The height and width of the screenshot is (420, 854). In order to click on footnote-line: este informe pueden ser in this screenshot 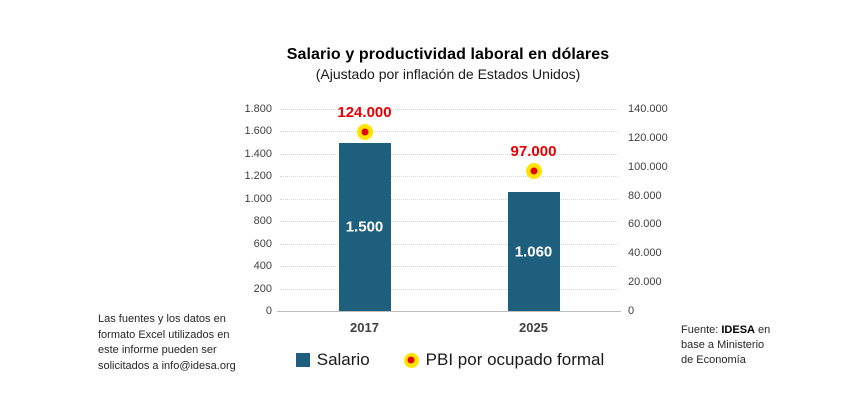, I will do `click(157, 350)`.